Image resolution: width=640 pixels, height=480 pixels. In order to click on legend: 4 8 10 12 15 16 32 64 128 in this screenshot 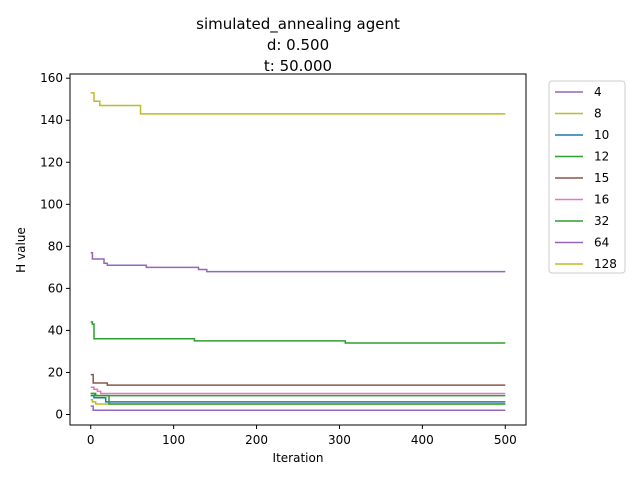, I will do `click(587, 177)`.